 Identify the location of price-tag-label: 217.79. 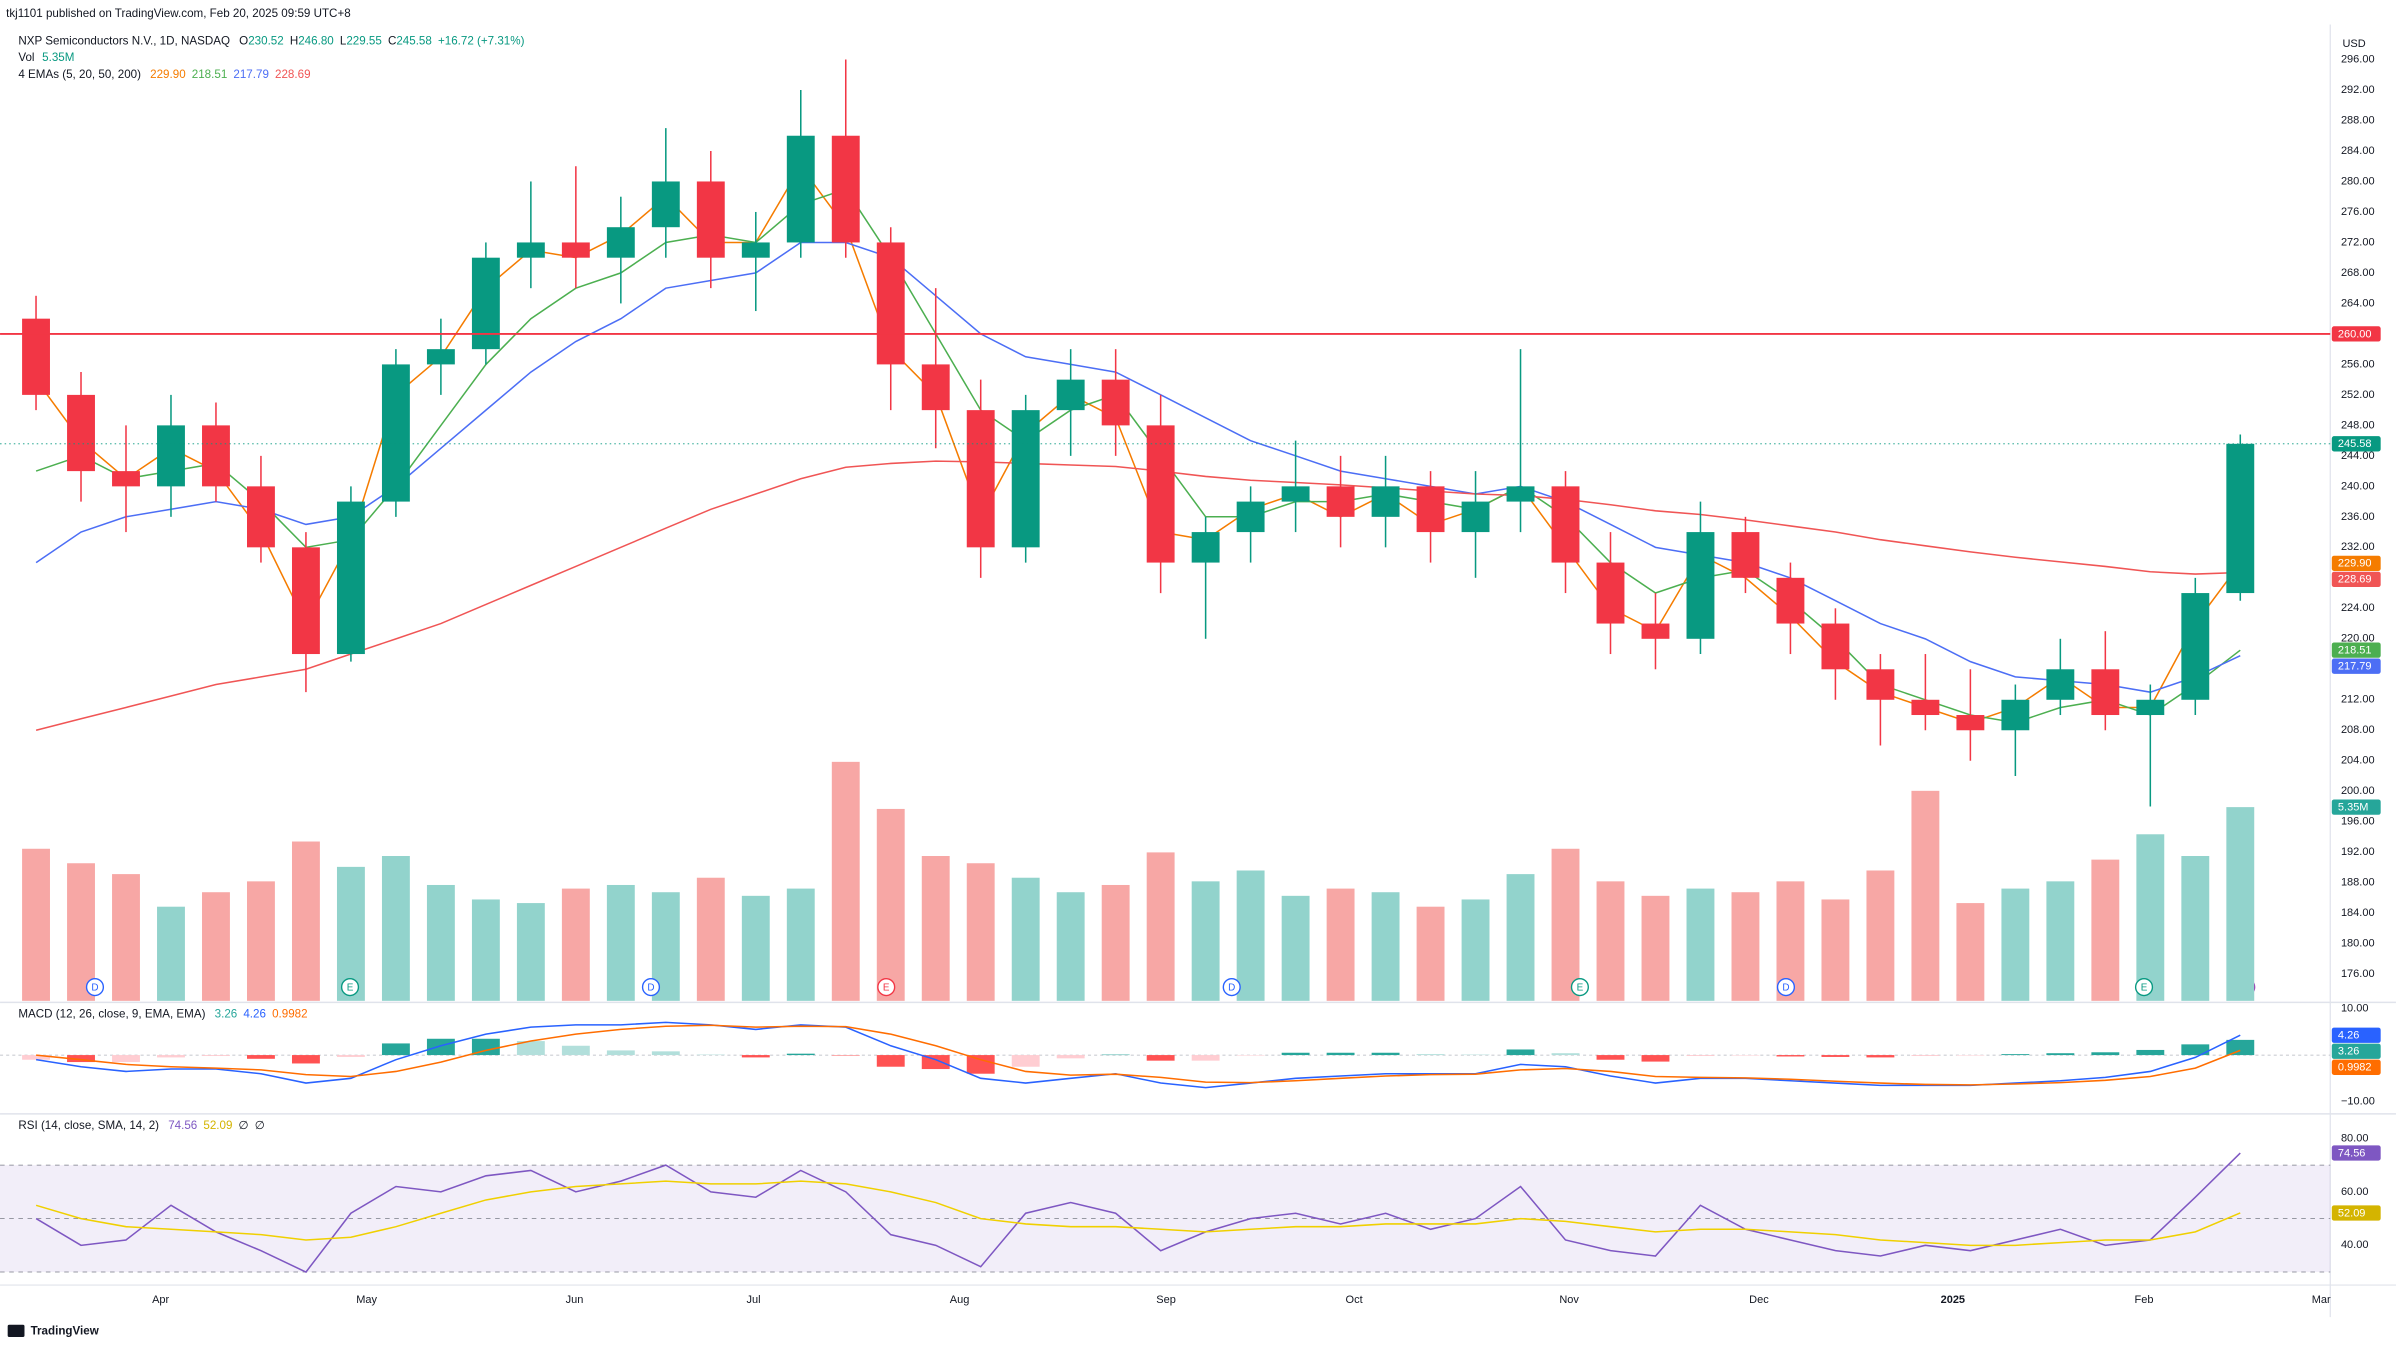
(2355, 667).